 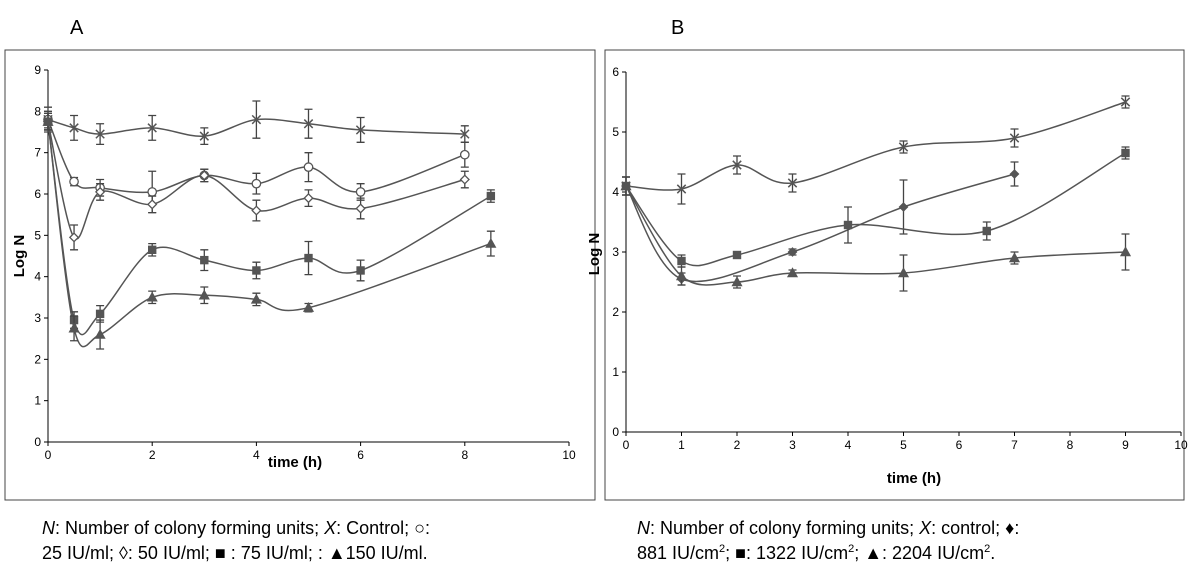 I want to click on panel-a-y-tick-label: 4, so click(x=37, y=277).